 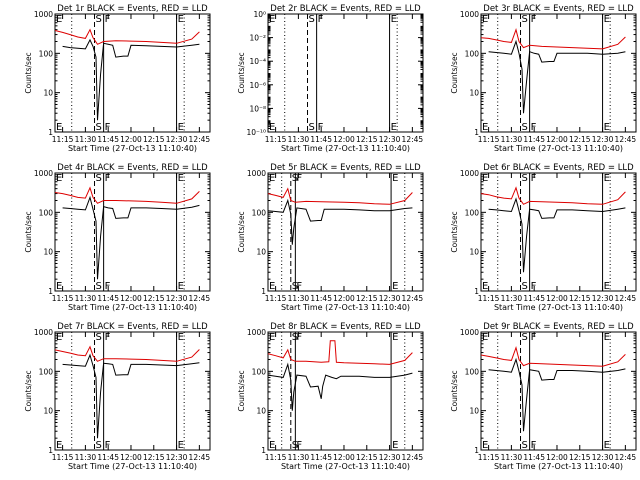 What do you see at coordinates (345, 9) in the screenshot?
I see `panel-title: Det 2r BLACK = Events, RED = LLD` at bounding box center [345, 9].